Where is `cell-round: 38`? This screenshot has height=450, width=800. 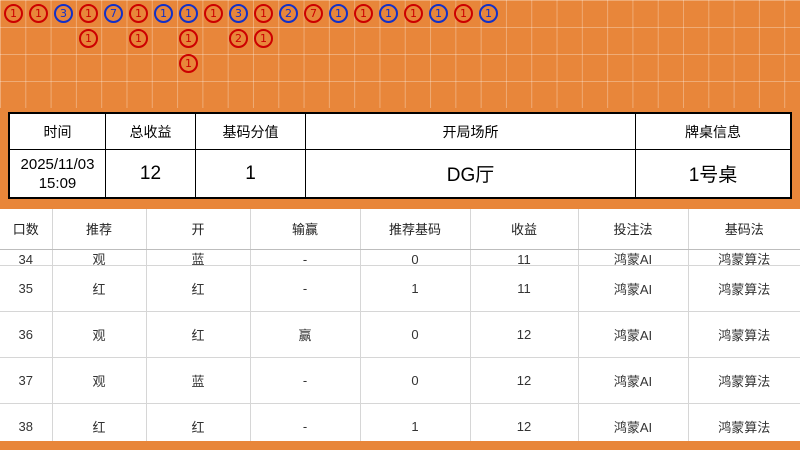
cell-round: 38 is located at coordinates (26, 422).